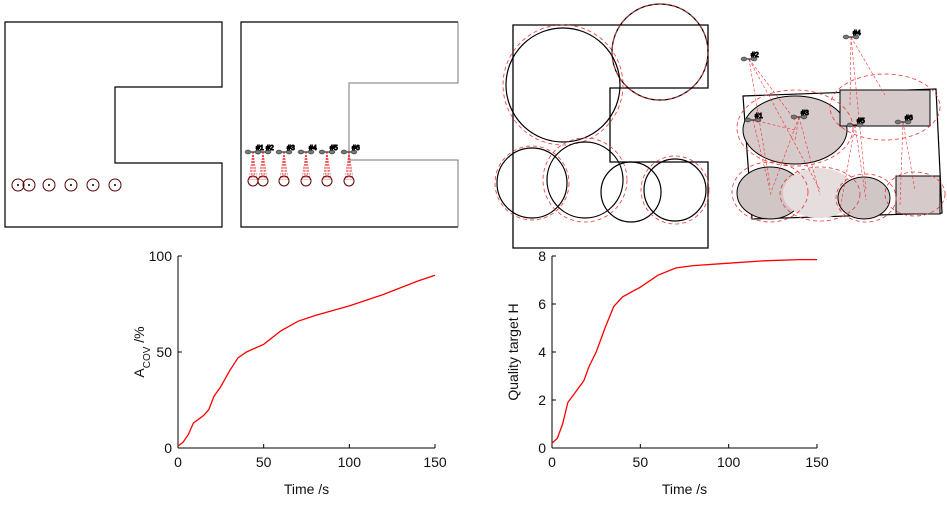 The width and height of the screenshot is (947, 509). What do you see at coordinates (147, 357) in the screenshot?
I see `y-axis-label-part: COV` at bounding box center [147, 357].